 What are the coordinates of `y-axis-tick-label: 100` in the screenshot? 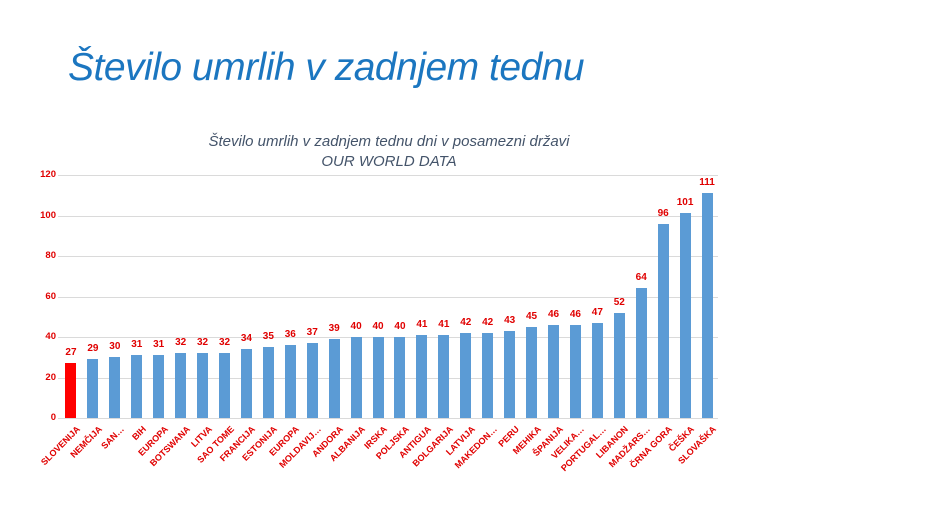 It's located at (48, 215).